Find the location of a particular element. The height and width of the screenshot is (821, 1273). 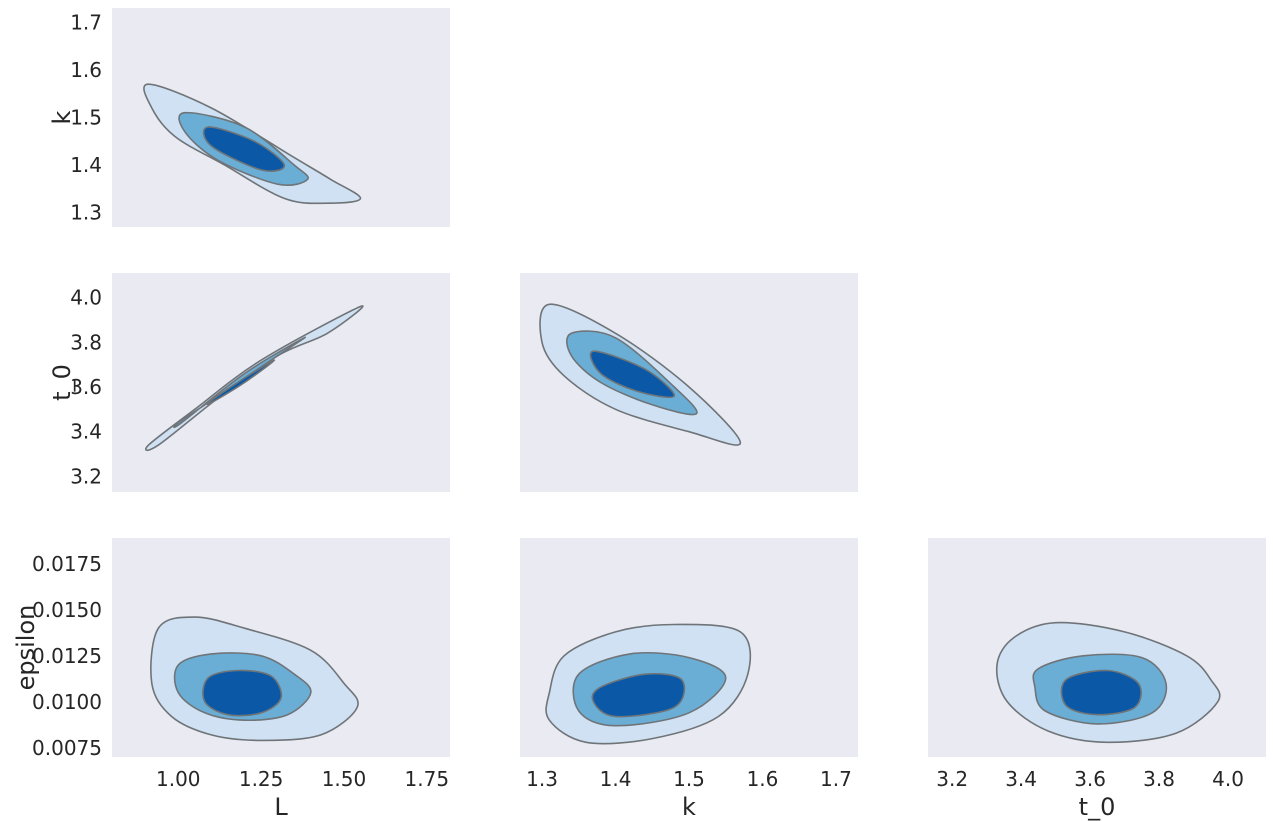

y-tick-label: 1.6 is located at coordinates (86, 70).